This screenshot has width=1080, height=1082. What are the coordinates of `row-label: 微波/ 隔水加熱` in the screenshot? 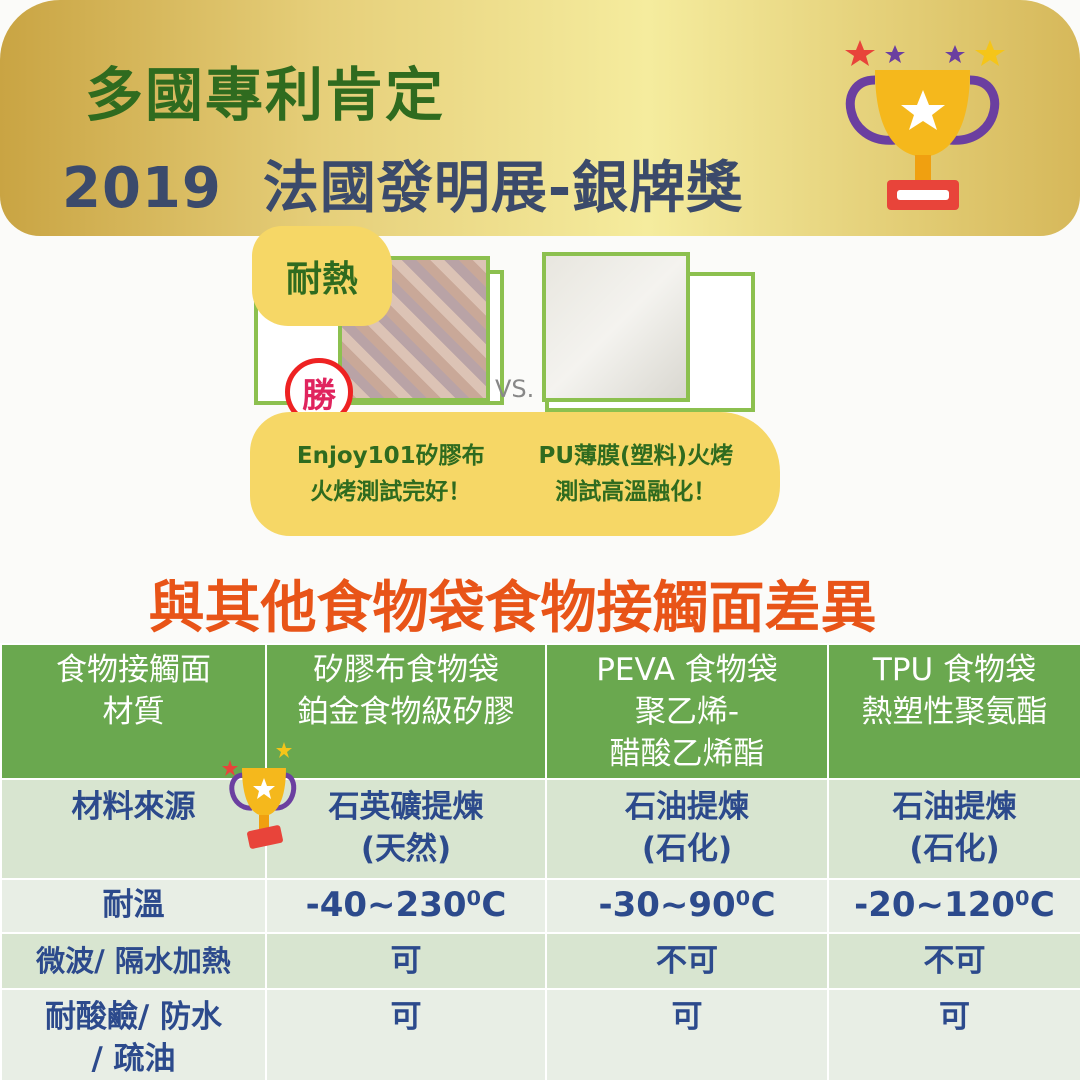 It's located at (133, 961).